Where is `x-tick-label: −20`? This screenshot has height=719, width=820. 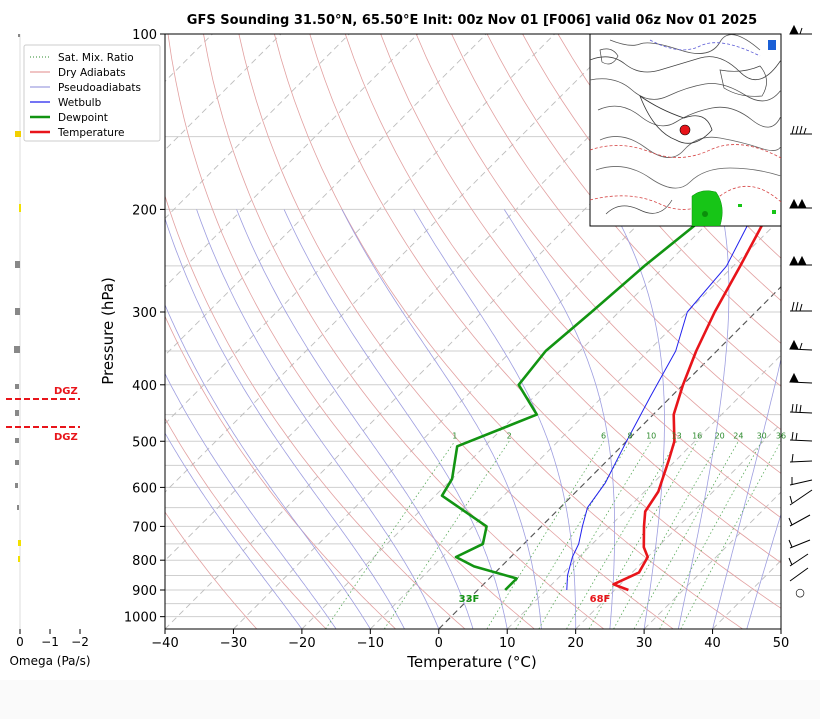 x-tick-label: −20 is located at coordinates (301, 643).